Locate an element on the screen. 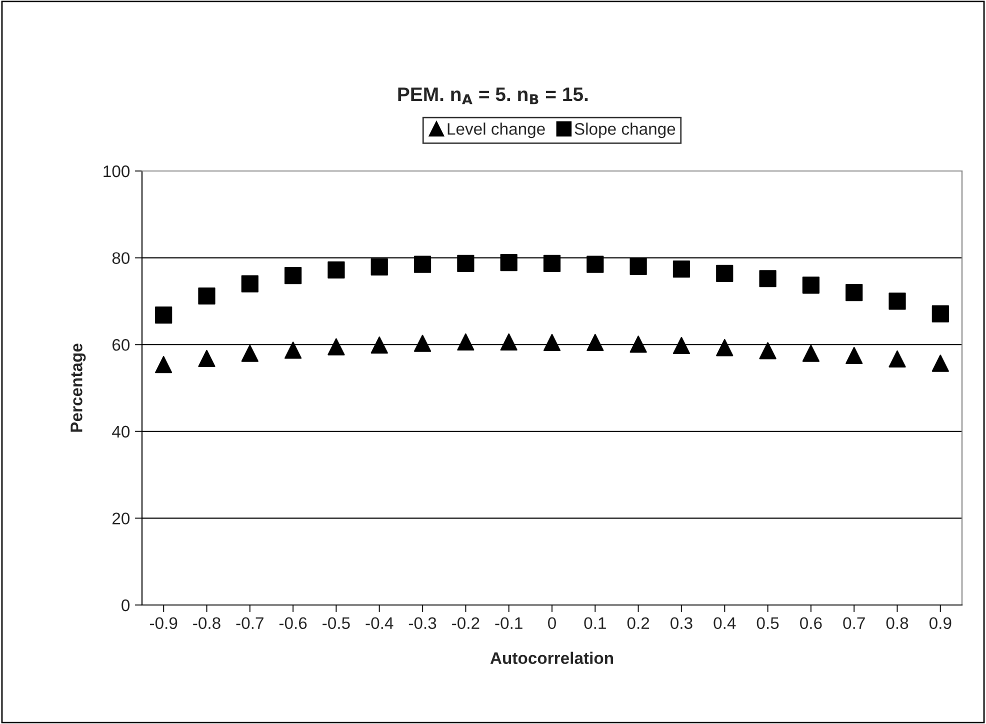  chart-title: PEM. n$_{A}$ = 5. n$_{B}$ = 15. is located at coordinates (493, 96).